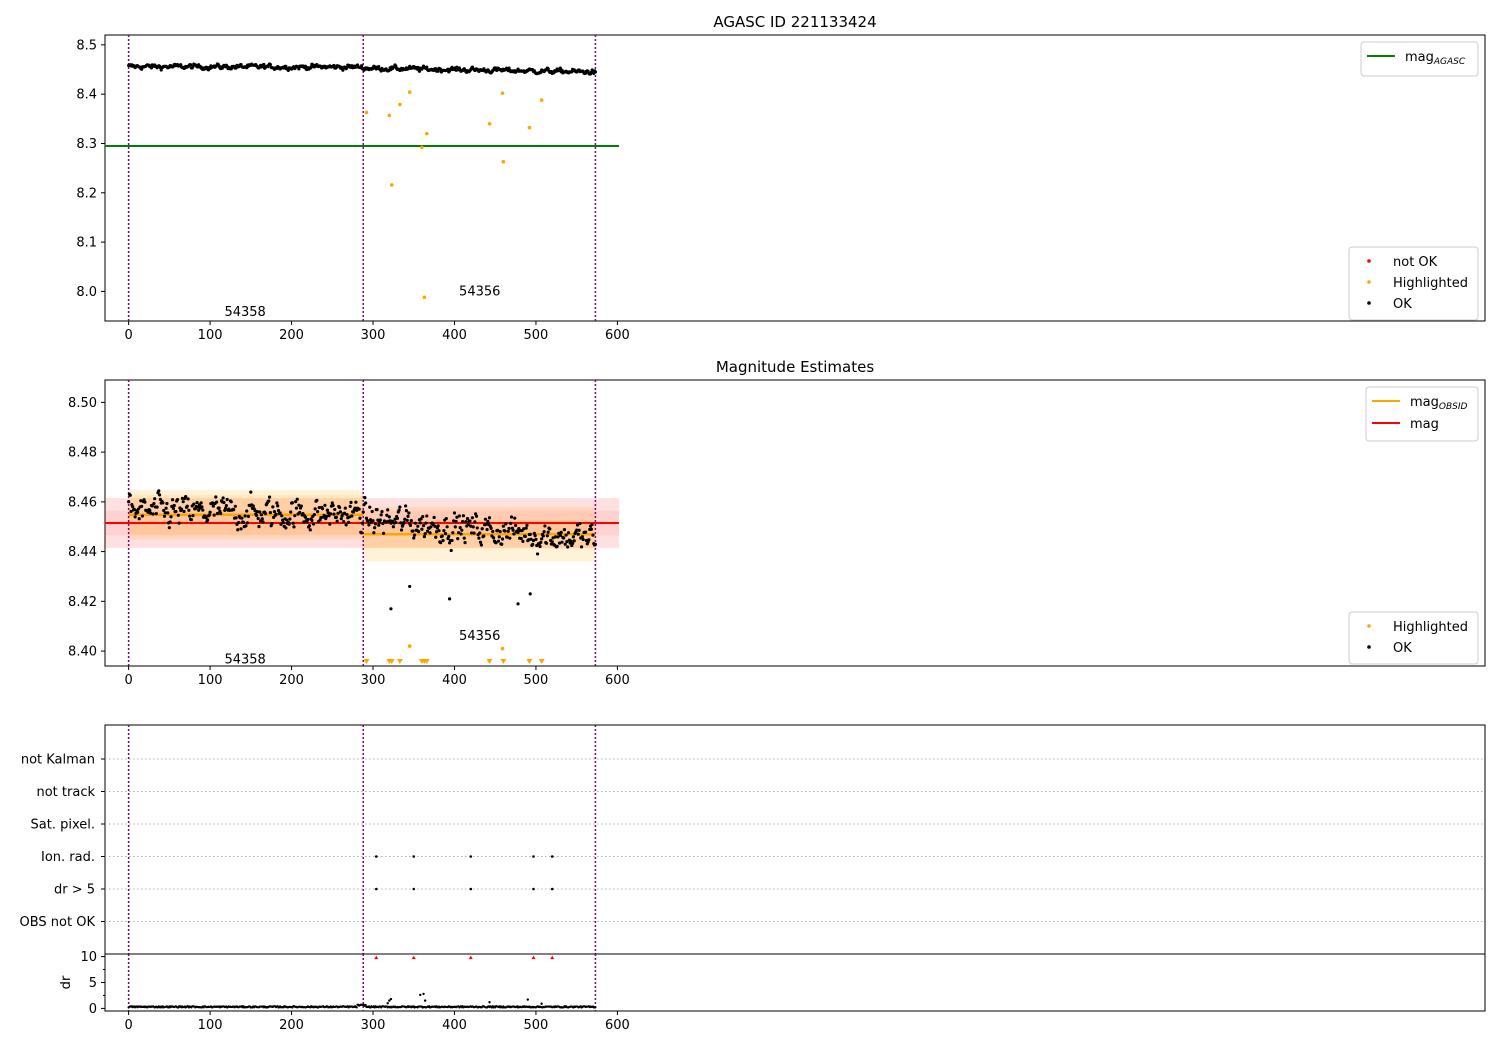  Describe the element at coordinates (58, 760) in the screenshot. I see `flag-row-label: not Kalman` at that location.